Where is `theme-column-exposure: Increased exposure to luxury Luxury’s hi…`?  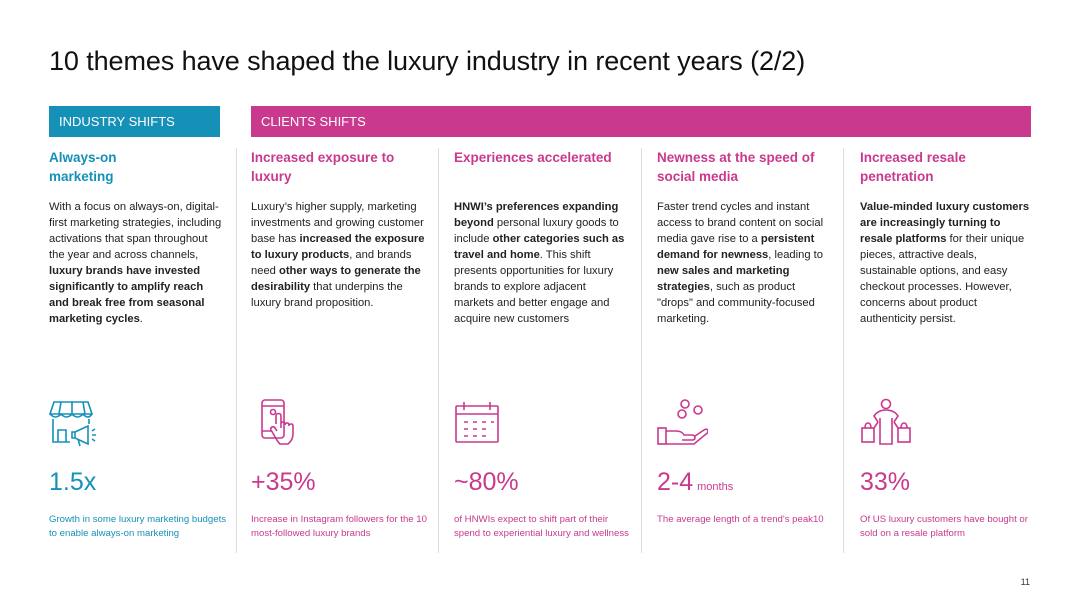 theme-column-exposure: Increased exposure to luxury Luxury’s hi… is located at coordinates (338, 229).